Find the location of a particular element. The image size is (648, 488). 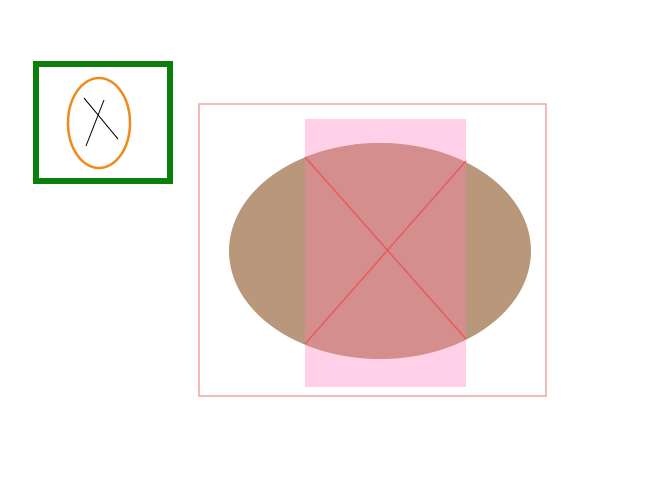

thumbnail-ellipse is located at coordinates (99, 123).